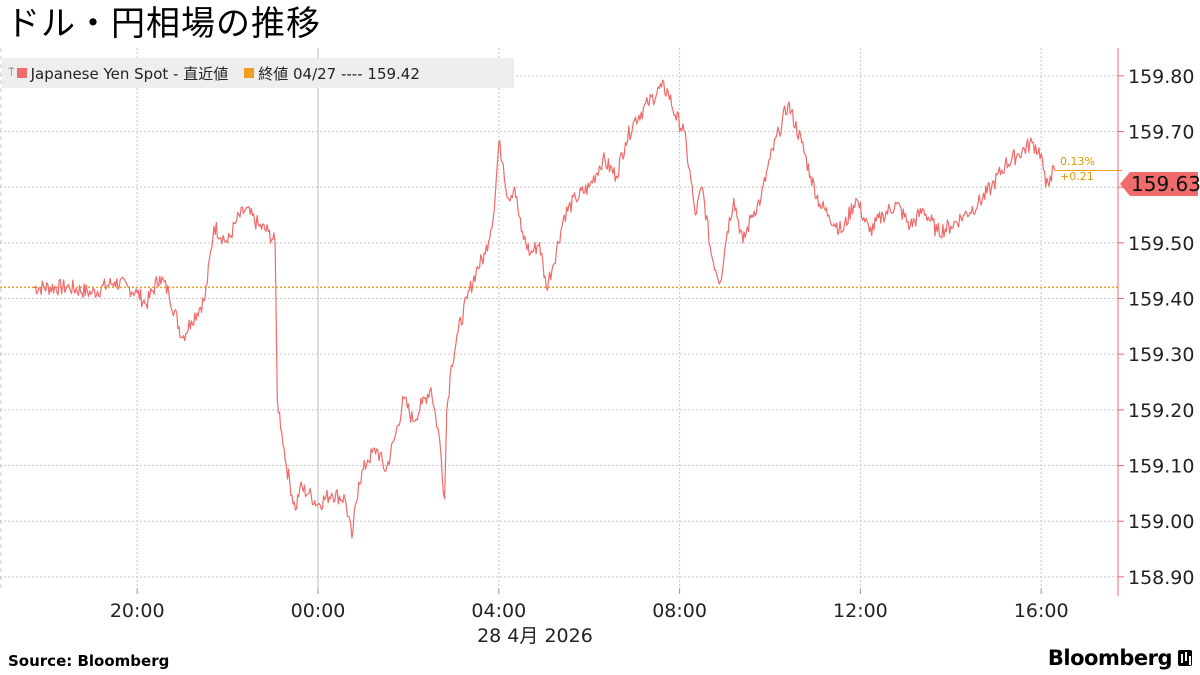  What do you see at coordinates (318, 611) in the screenshot?
I see `x-tick-label: 00:00` at bounding box center [318, 611].